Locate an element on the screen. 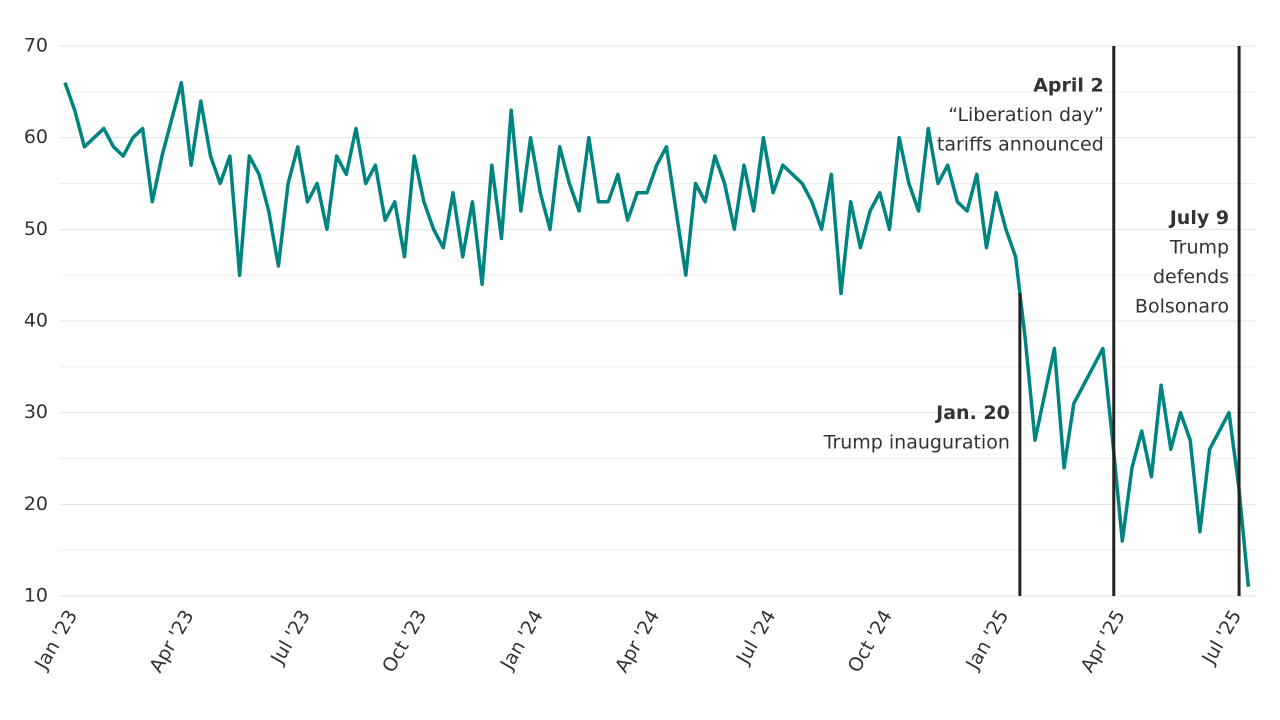  annotation-text: Trump inauguration is located at coordinates (916, 443).